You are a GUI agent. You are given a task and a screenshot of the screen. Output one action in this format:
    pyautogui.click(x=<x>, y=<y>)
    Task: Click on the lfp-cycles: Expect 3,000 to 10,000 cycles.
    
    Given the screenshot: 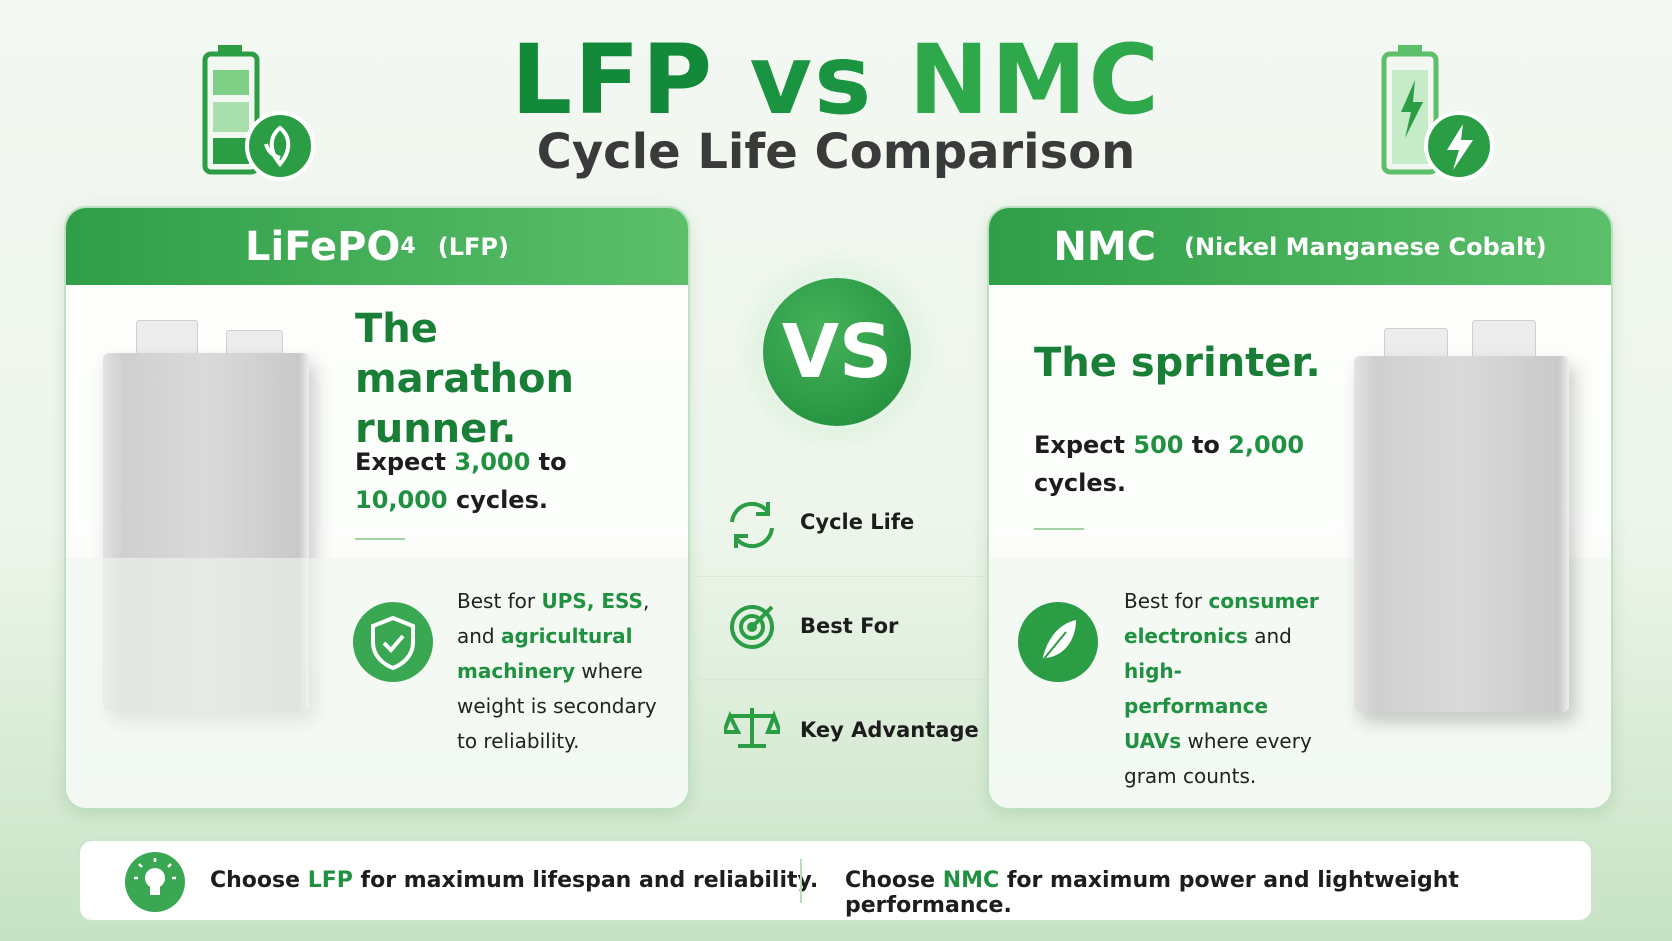 What is the action you would take?
    pyautogui.click(x=505, y=481)
    